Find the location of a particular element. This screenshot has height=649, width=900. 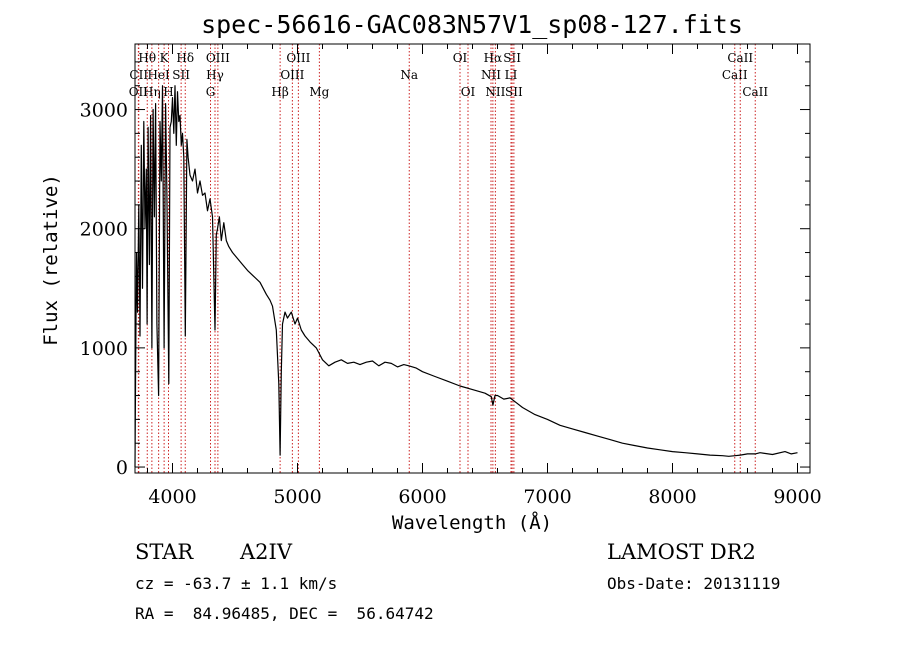

y-tick-label: 3000 is located at coordinates (104, 111).